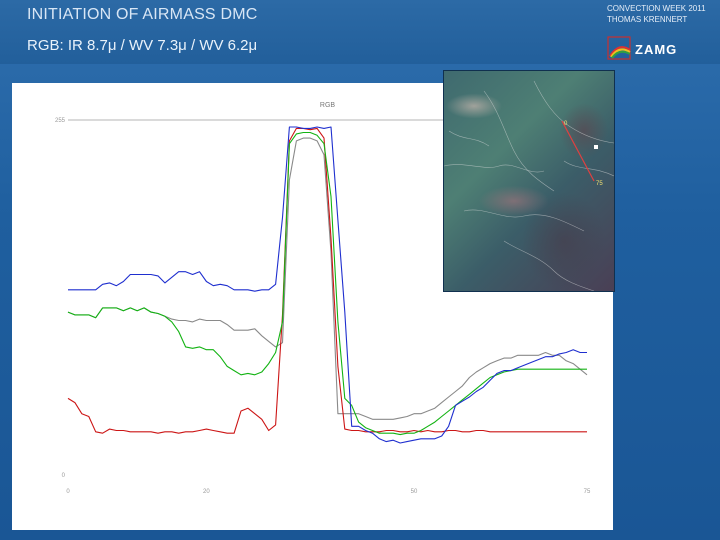 The width and height of the screenshot is (720, 540). What do you see at coordinates (656, 49) in the screenshot?
I see `logo-text: ZAMG` at bounding box center [656, 49].